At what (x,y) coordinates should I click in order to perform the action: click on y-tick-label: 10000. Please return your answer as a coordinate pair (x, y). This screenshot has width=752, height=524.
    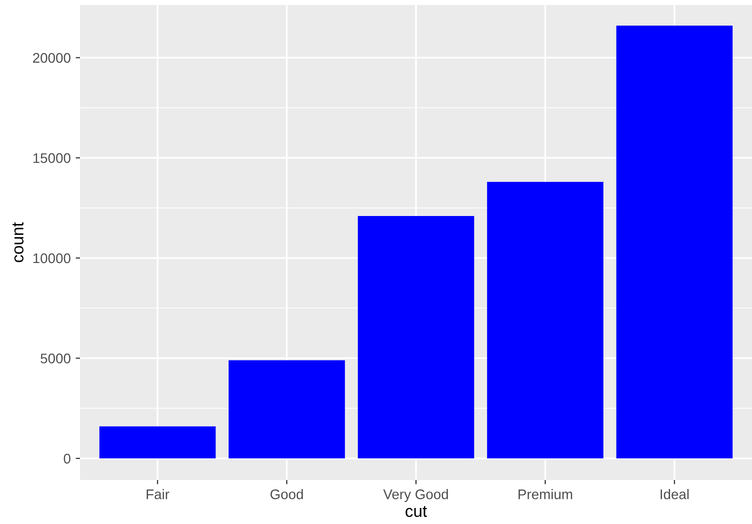
    Looking at the image, I should click on (51, 258).